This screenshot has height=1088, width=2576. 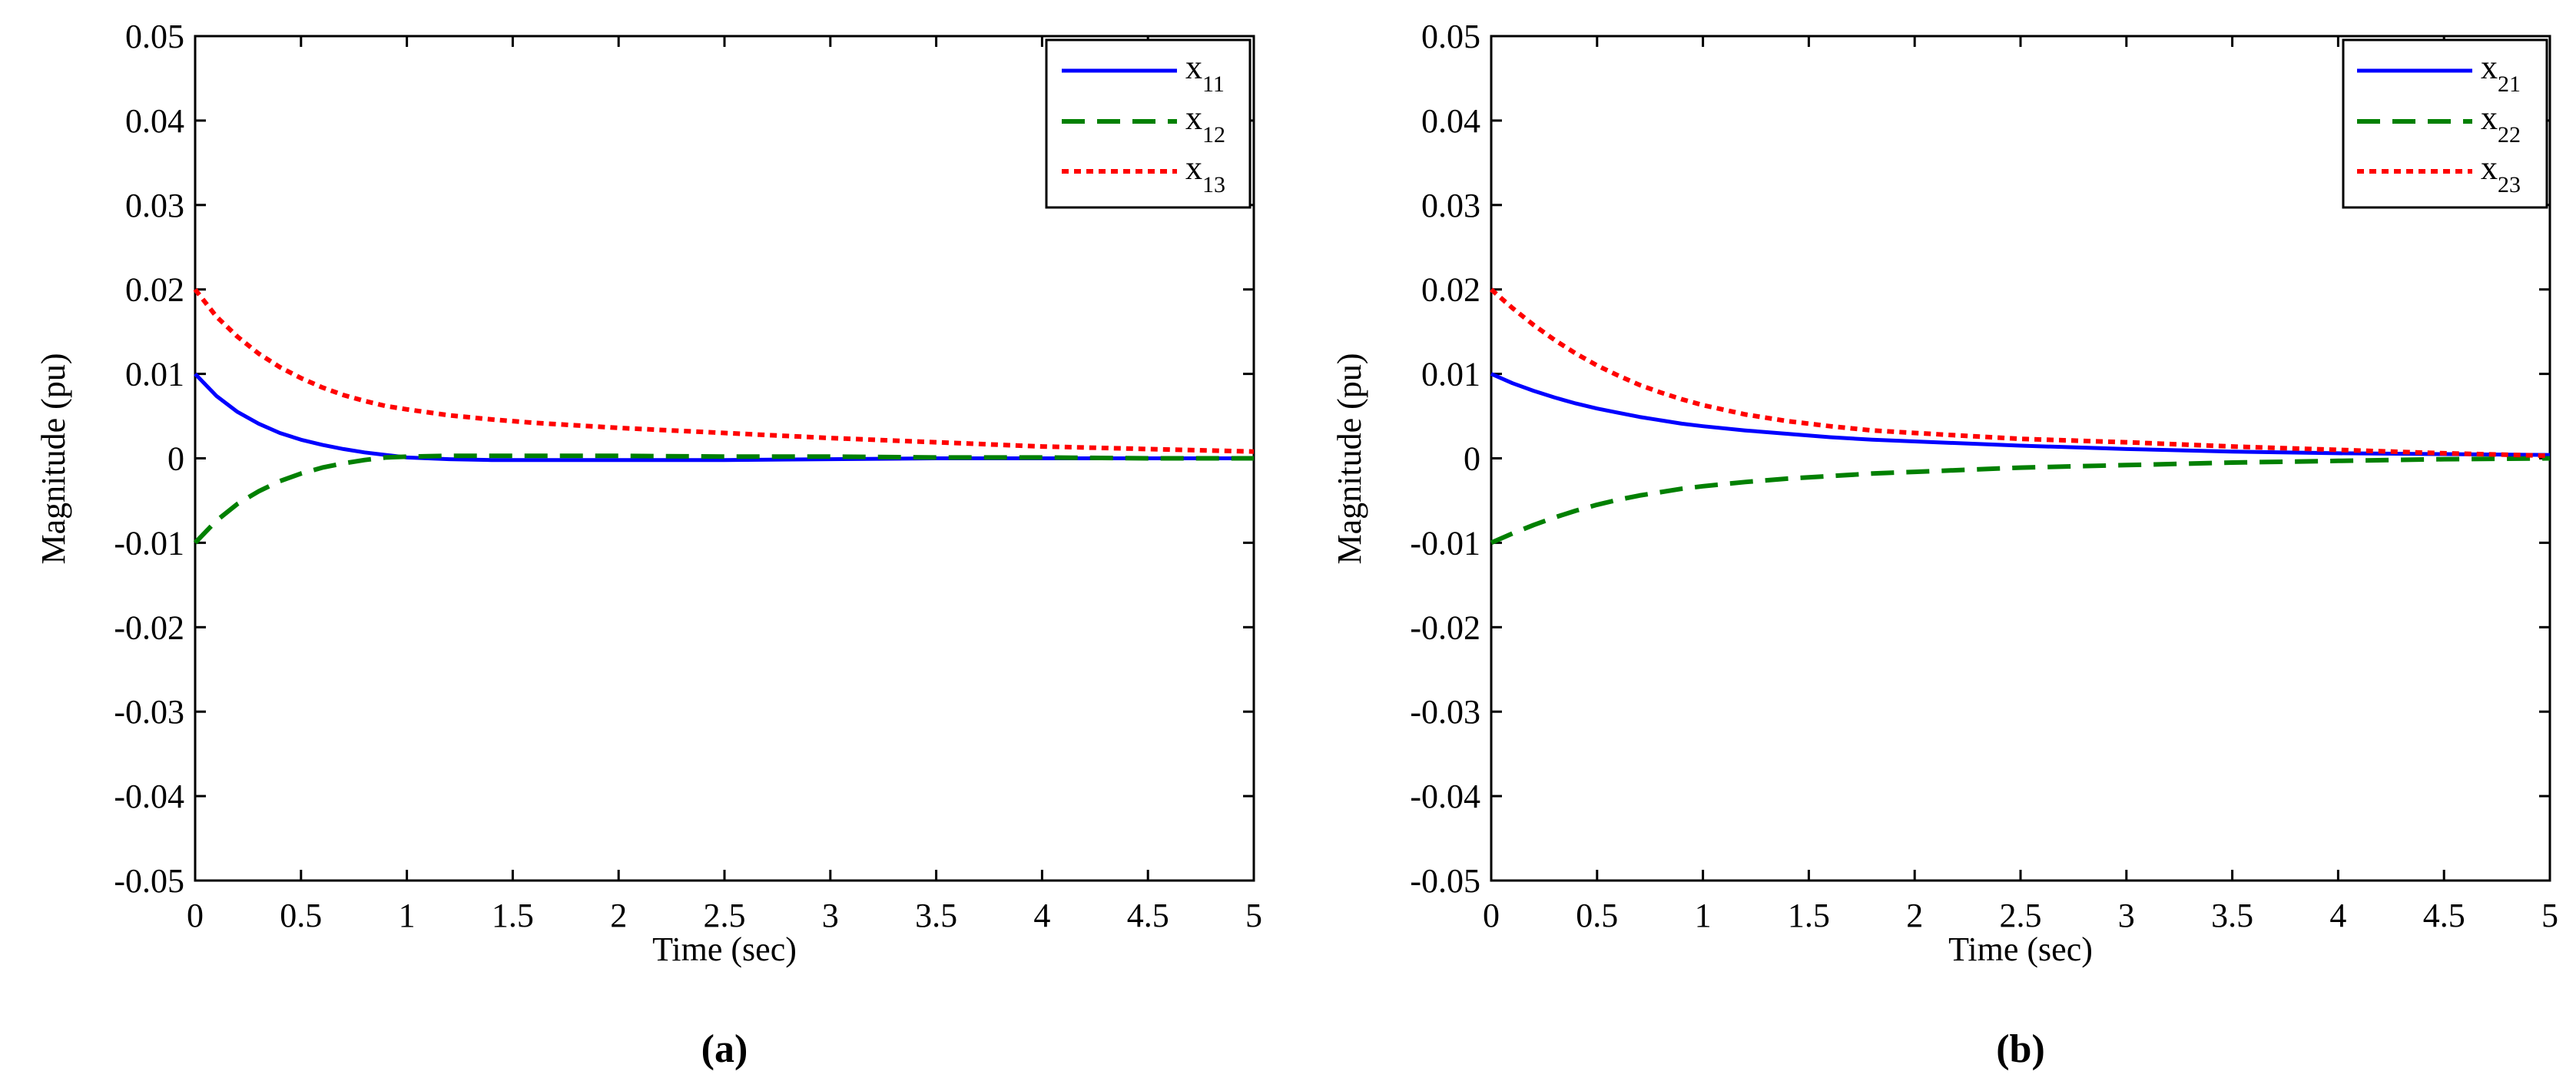 I want to click on x-axis-label-a: Time (sec), so click(x=724, y=949).